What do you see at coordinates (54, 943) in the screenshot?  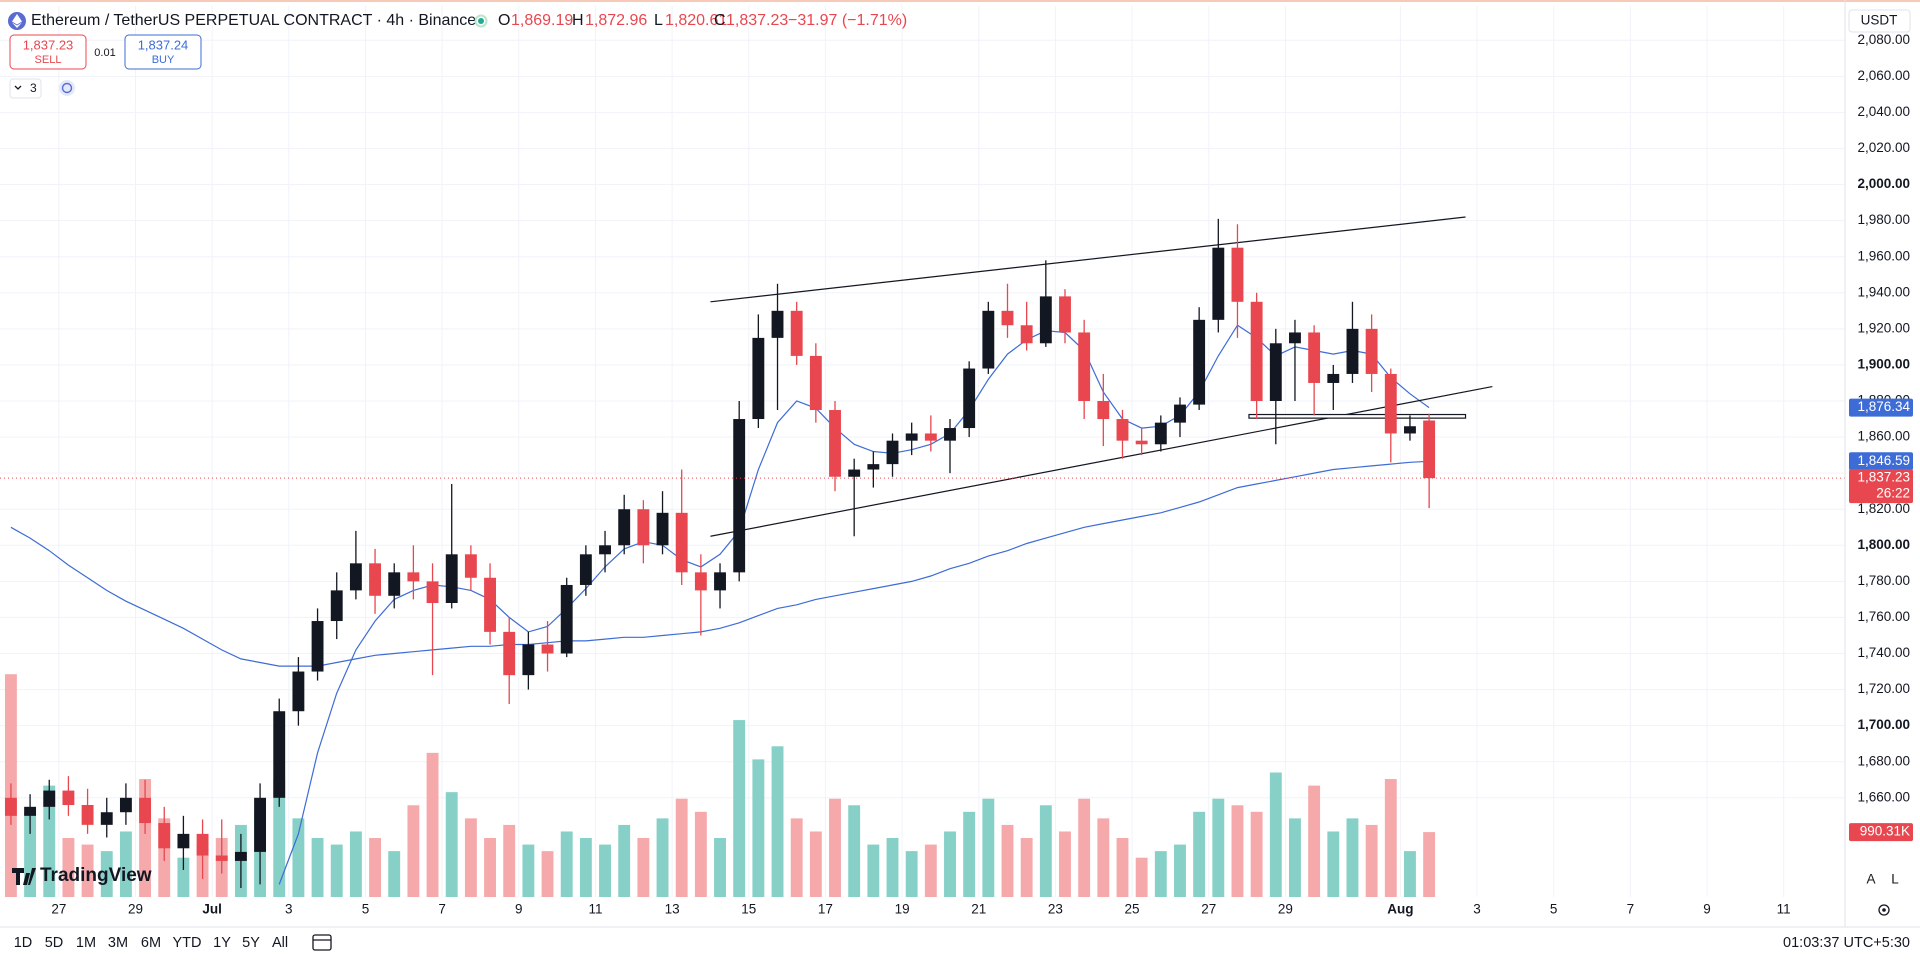 I see `range-button: 5D` at bounding box center [54, 943].